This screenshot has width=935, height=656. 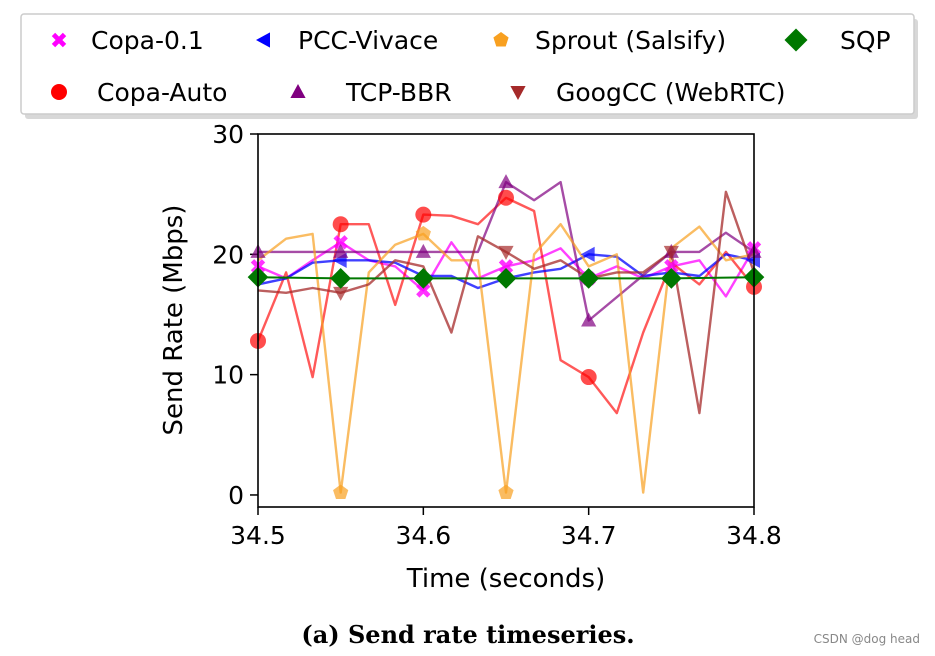 I want to click on legend-label: GoogCC (WebRTC), so click(x=671, y=92).